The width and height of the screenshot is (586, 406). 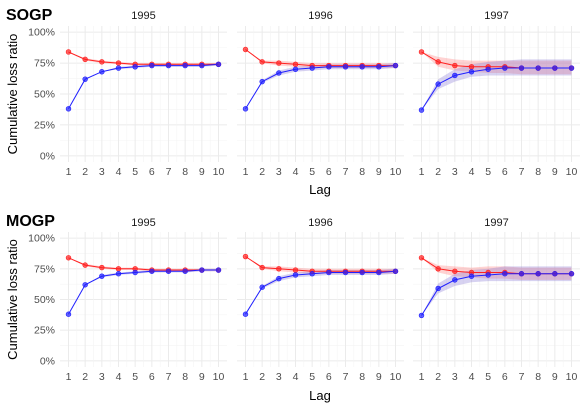 I want to click on y-tick-label: 0%, so click(x=47, y=361).